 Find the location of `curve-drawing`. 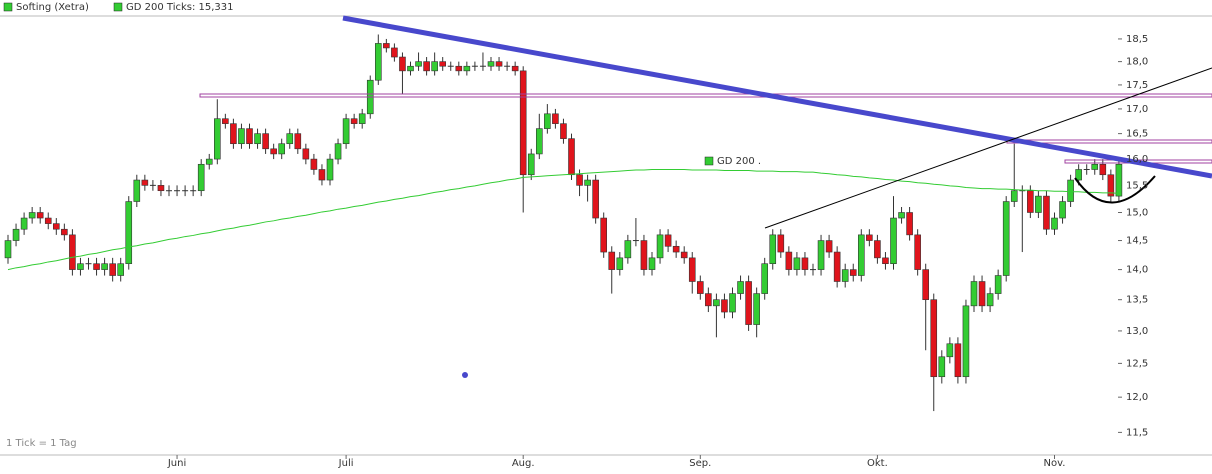

curve-drawing is located at coordinates (1115, 189).